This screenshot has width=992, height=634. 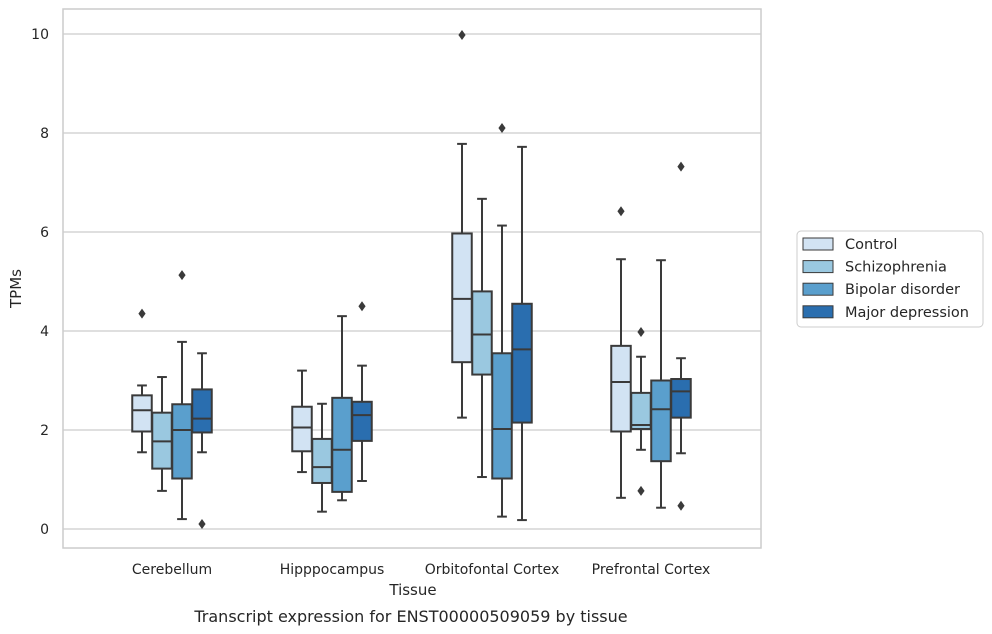 I want to click on y-tick-label: 8, so click(x=44, y=134).